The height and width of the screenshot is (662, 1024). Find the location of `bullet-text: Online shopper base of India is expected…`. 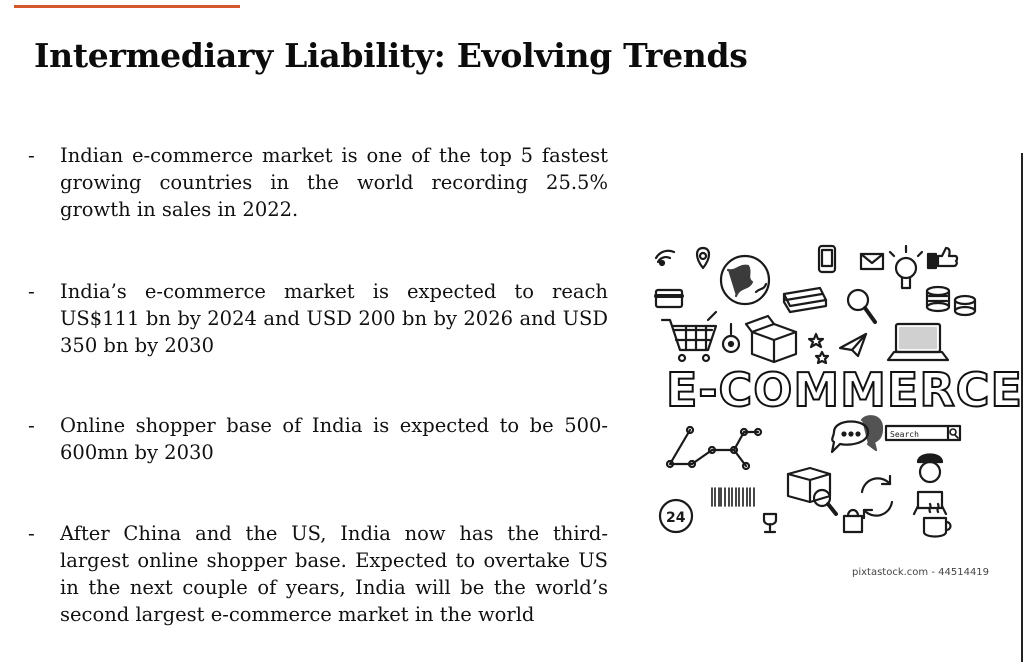

bullet-text: Online shopper base of India is expected… is located at coordinates (334, 439).